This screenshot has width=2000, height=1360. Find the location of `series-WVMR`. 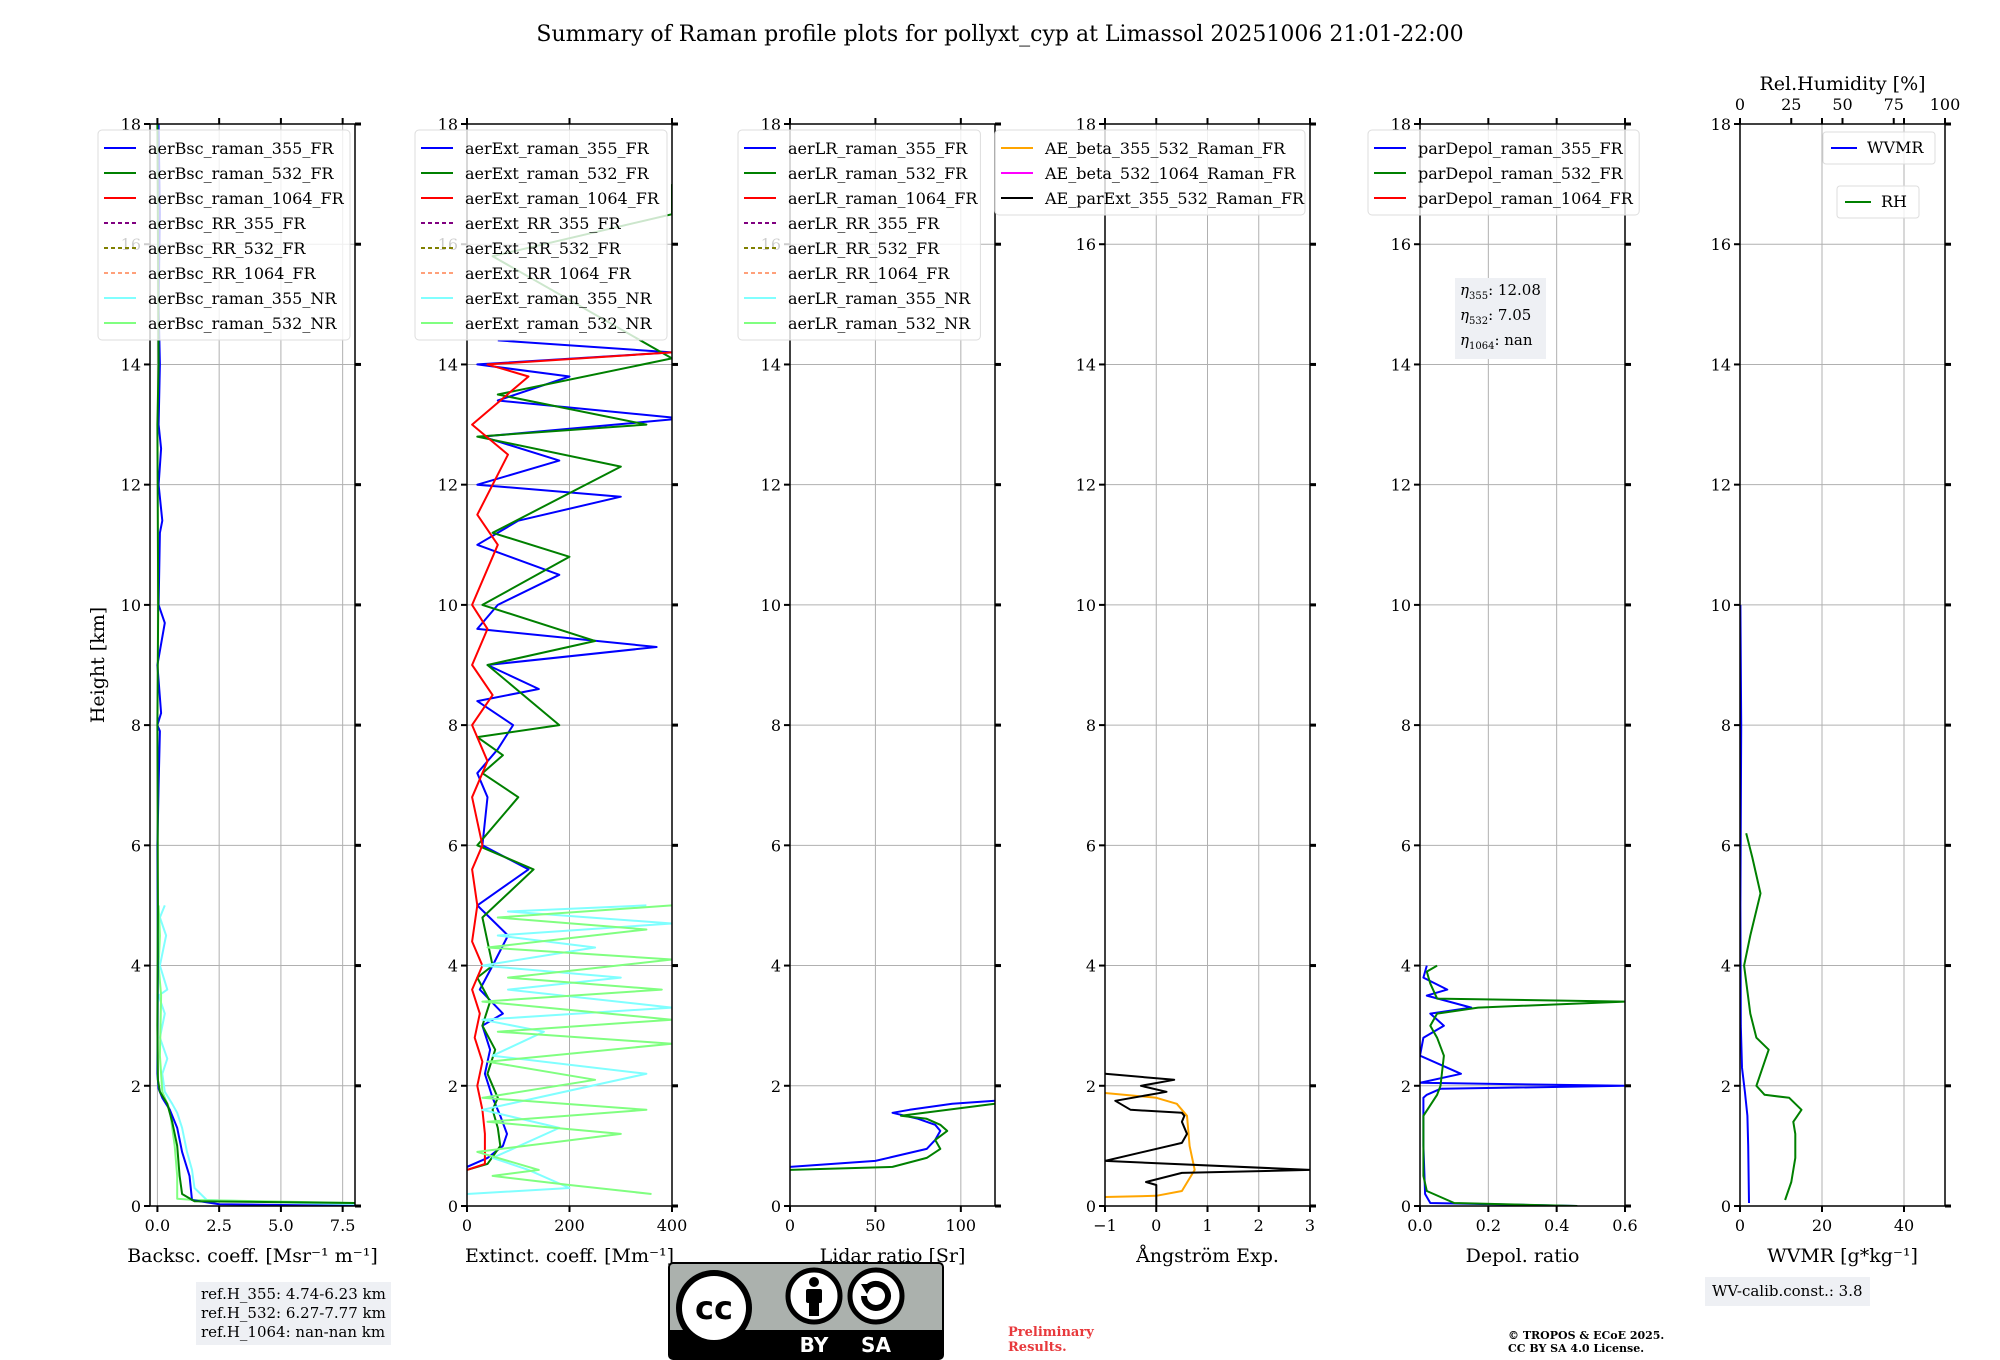

series-WVMR is located at coordinates (1745, 904).